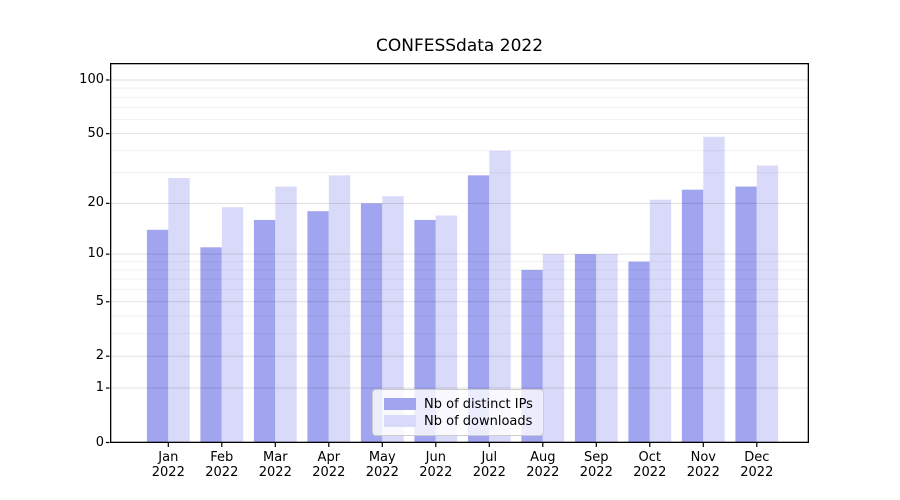 The width and height of the screenshot is (900, 500). Describe the element at coordinates (400, 404) in the screenshot. I see `legend-swatch-ips-icon` at that location.